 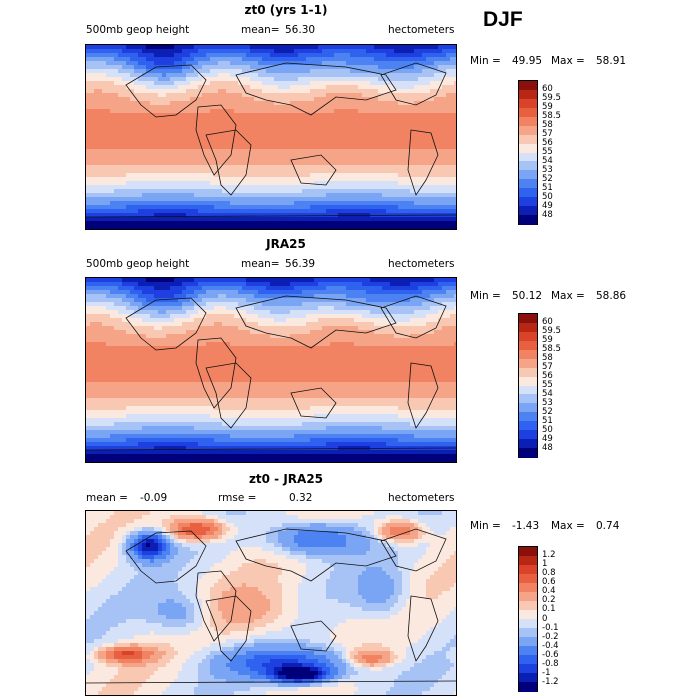 I want to click on coastline, so click(x=228, y=162).